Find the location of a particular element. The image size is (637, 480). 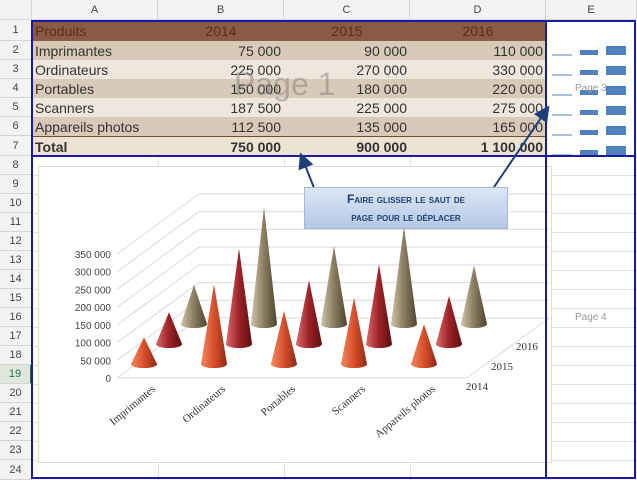

series-depth-label: 2014 is located at coordinates (477, 387).